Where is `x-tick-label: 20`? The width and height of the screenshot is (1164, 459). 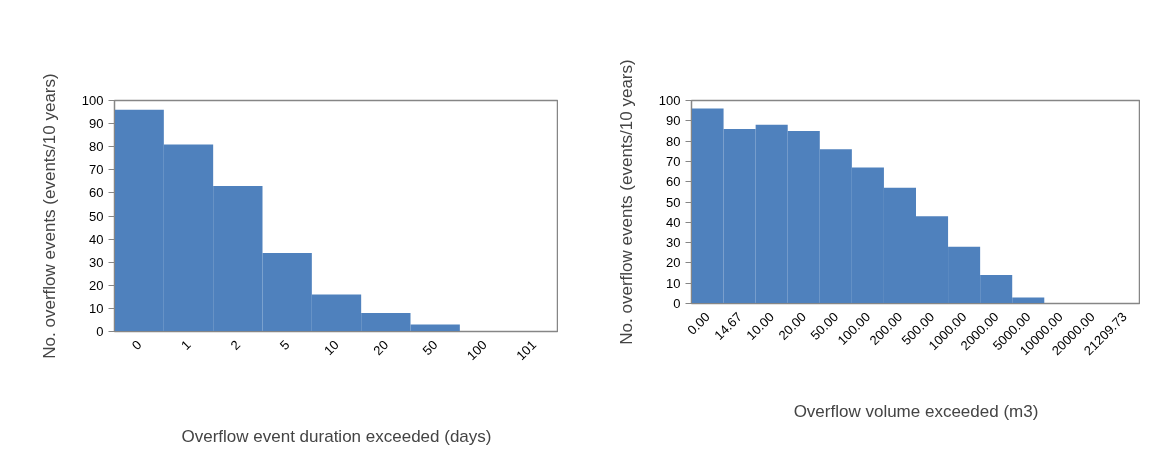 x-tick-label: 20 is located at coordinates (381, 348).